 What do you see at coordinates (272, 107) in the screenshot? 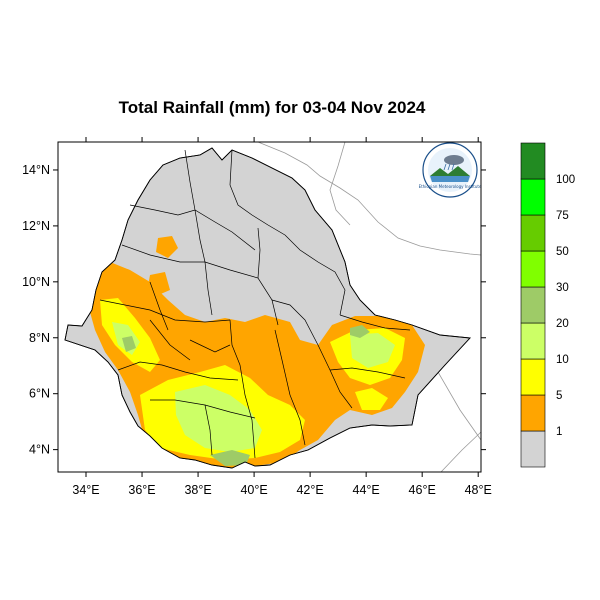
I see `map-title: Total Rainfall (mm) for 03-04 Nov 2024` at bounding box center [272, 107].